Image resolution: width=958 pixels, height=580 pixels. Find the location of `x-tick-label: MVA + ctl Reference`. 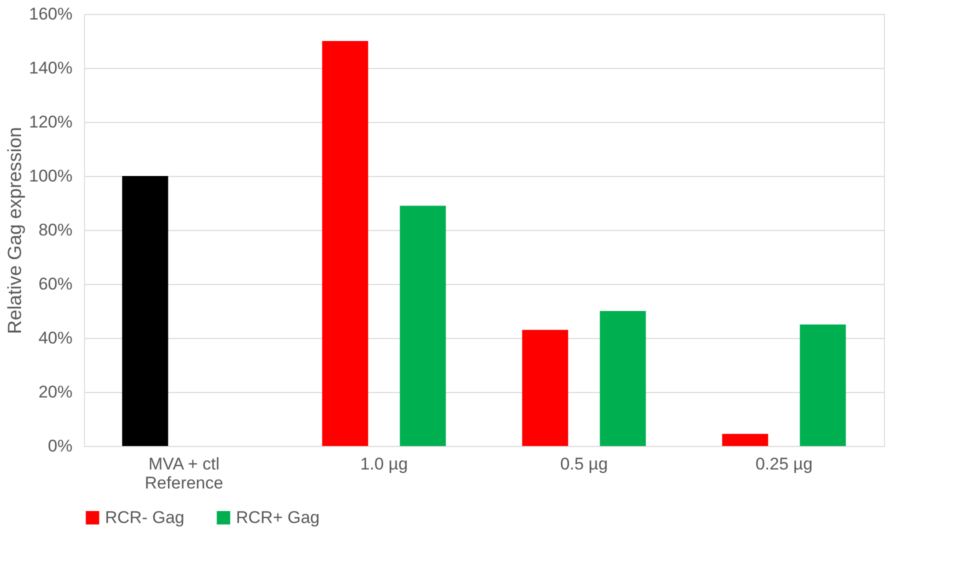

x-tick-label: MVA + ctl Reference is located at coordinates (184, 473).